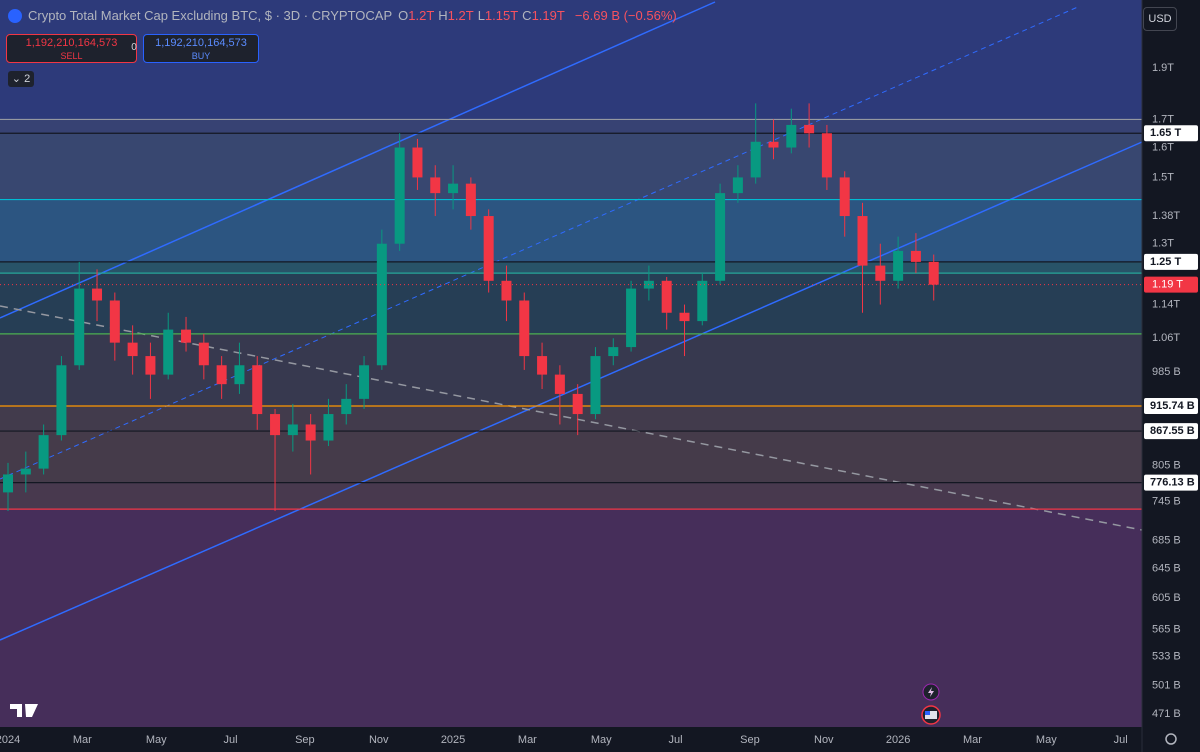 Image resolution: width=1200 pixels, height=752 pixels. I want to click on x-tick-label: 2024, so click(10, 740).